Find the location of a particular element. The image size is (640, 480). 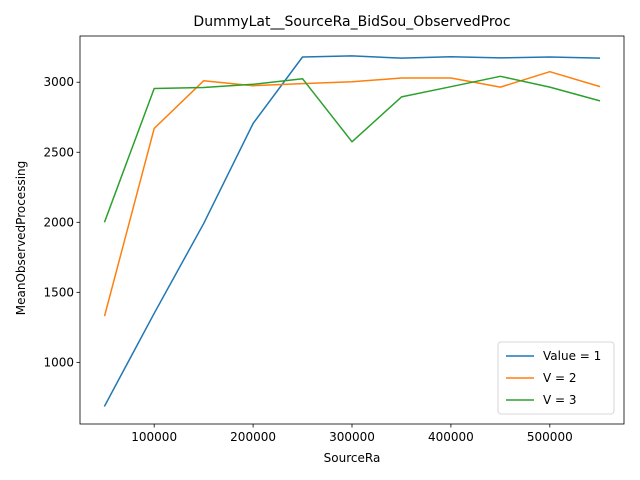

y-axis-title: MeanObservedProcessing is located at coordinates (21, 238).